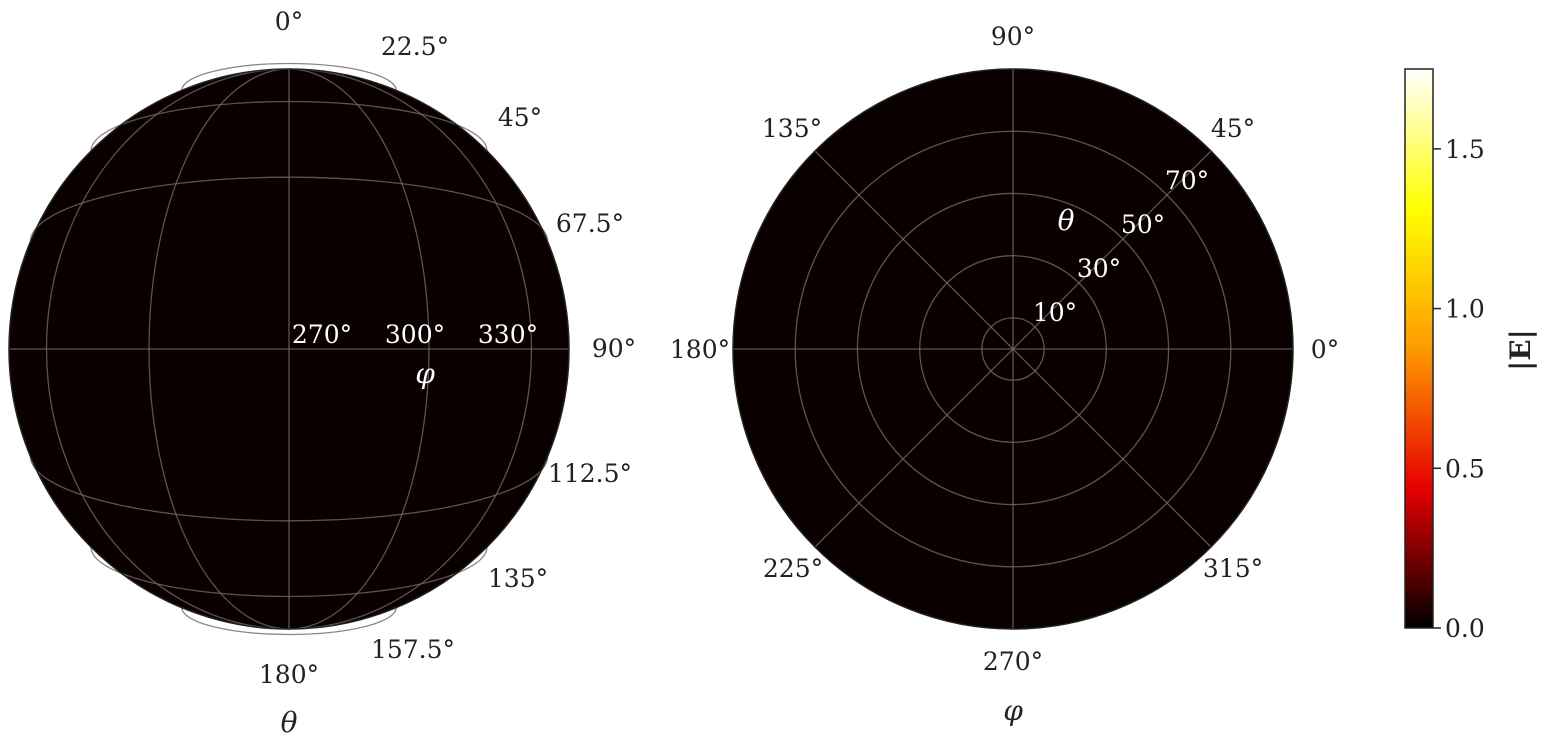  I want to click on radial-axis-label-theta: θ, so click(1066, 220).